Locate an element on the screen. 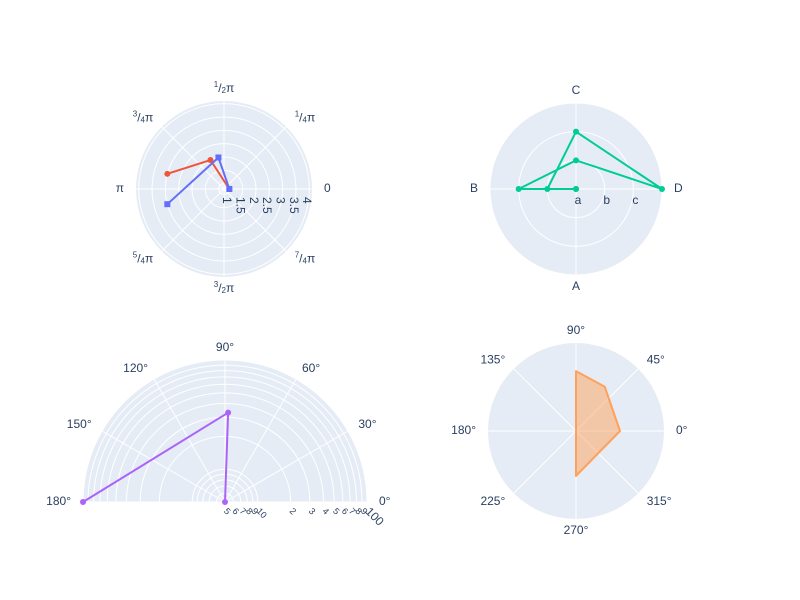  angular-tick-label-3-numerator: 3 is located at coordinates (135, 113).